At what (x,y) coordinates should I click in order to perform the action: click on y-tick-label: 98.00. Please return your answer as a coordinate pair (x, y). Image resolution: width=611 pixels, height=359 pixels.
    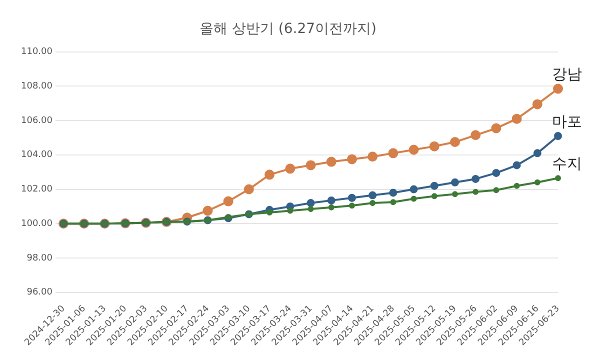
    Looking at the image, I should click on (39, 258).